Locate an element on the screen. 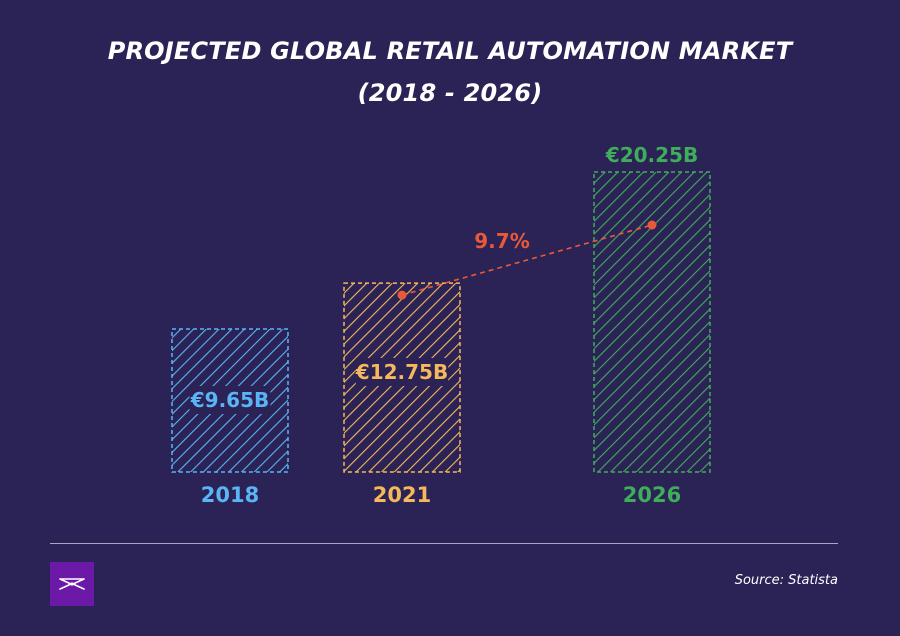  bow-logo-icon-glyph is located at coordinates (72, 584).